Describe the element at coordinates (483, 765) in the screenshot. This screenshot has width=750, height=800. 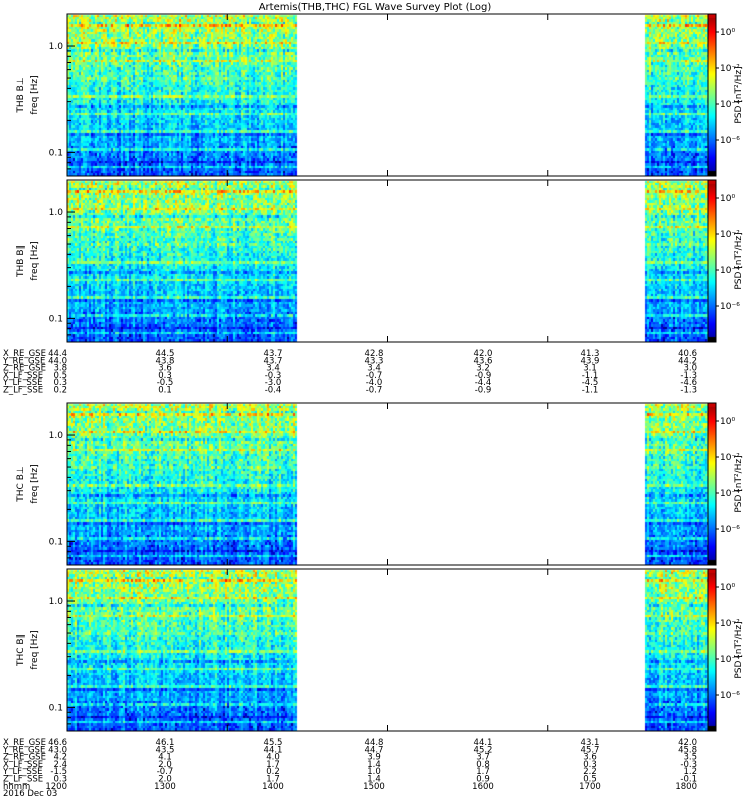
I see `ephemeris-value: 0.8` at that location.